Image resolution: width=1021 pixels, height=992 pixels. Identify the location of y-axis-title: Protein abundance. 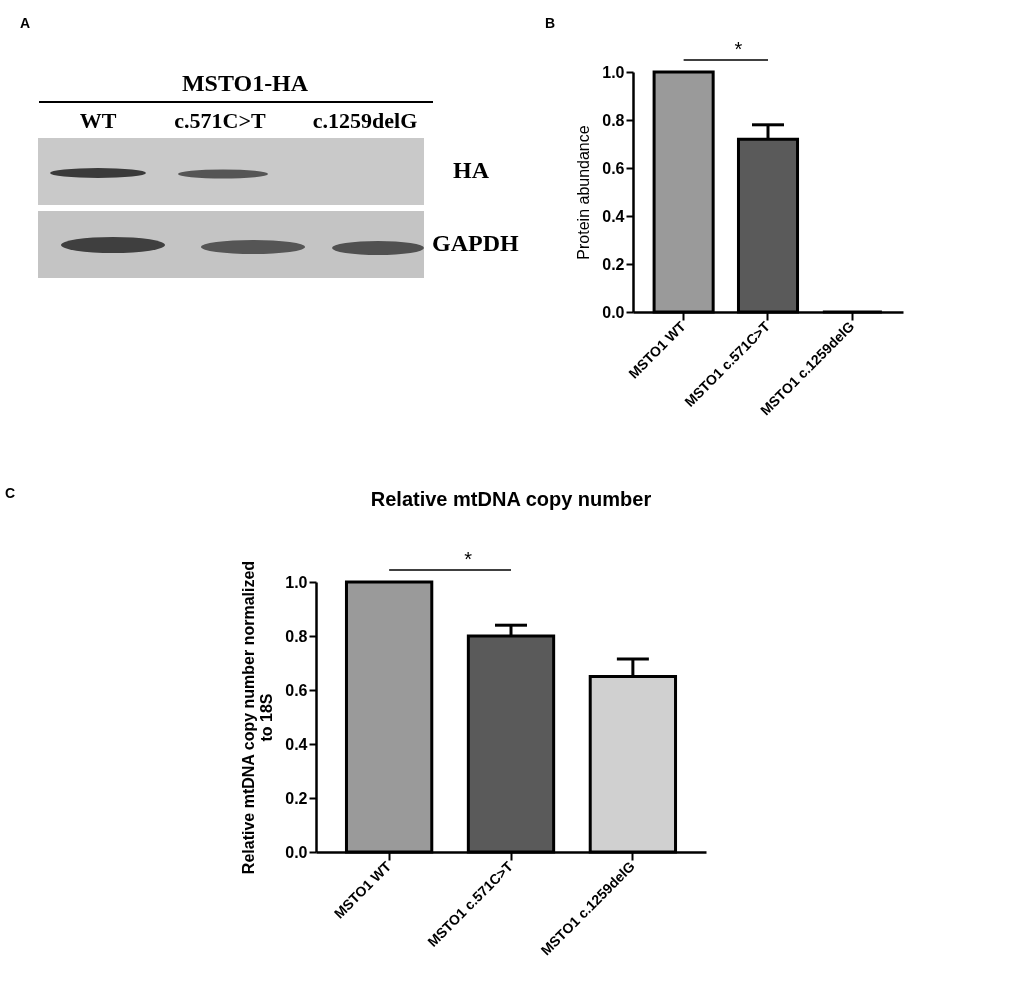
(584, 192).